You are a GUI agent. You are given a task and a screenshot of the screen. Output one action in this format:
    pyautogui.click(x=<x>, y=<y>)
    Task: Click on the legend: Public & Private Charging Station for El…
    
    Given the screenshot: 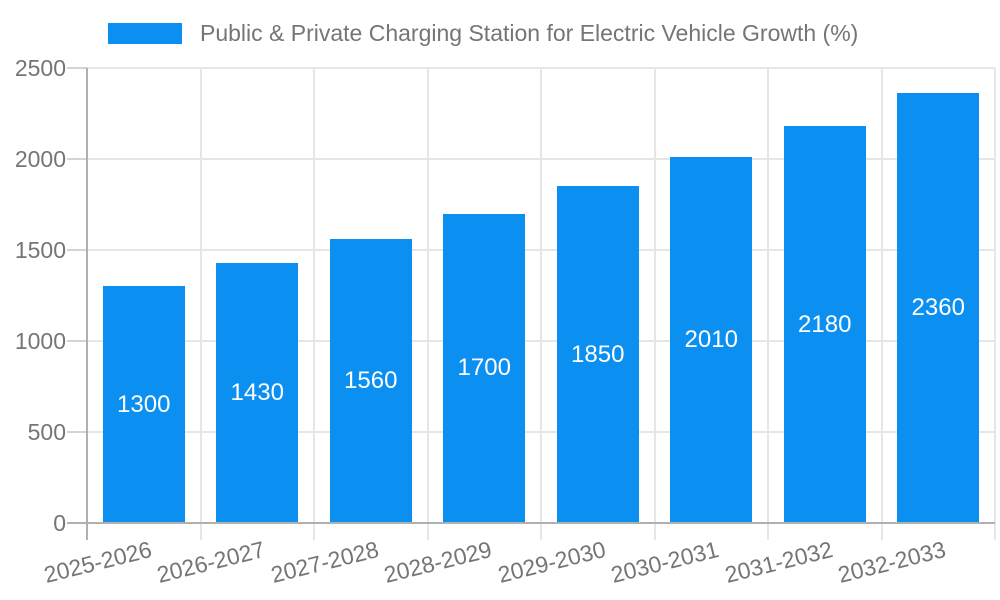 What is the action you would take?
    pyautogui.click(x=483, y=33)
    